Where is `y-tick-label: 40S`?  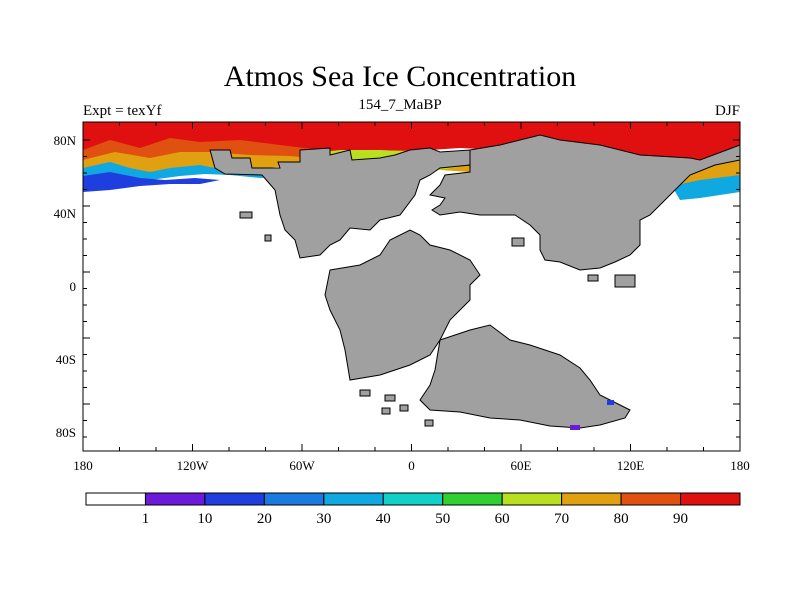 y-tick-label: 40S is located at coordinates (66, 359).